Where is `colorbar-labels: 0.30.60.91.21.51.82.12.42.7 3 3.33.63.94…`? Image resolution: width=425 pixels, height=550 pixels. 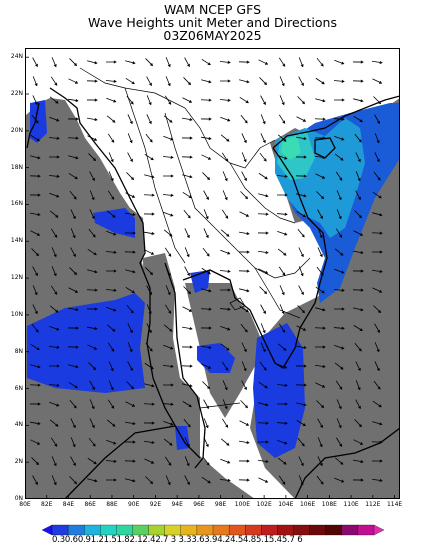 colorbar-labels: 0.30.60.91.21.51.82.12.42.7 3 3.33.63.94… is located at coordinates (177, 540).